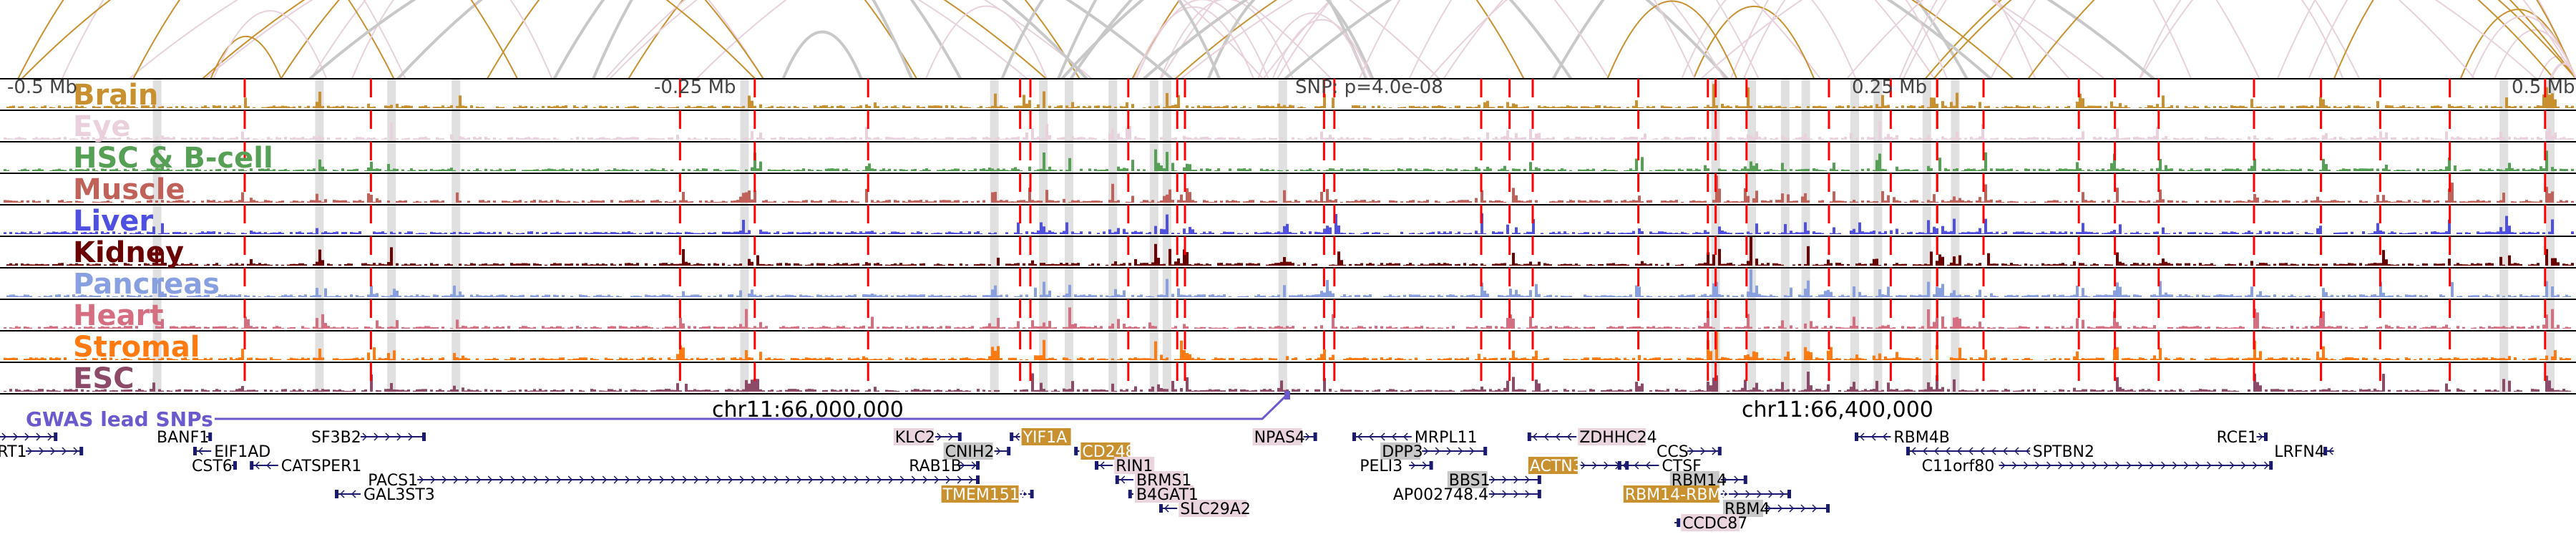 Image resolution: width=2576 pixels, height=537 pixels. I want to click on interaction-arc, so click(986, 42).